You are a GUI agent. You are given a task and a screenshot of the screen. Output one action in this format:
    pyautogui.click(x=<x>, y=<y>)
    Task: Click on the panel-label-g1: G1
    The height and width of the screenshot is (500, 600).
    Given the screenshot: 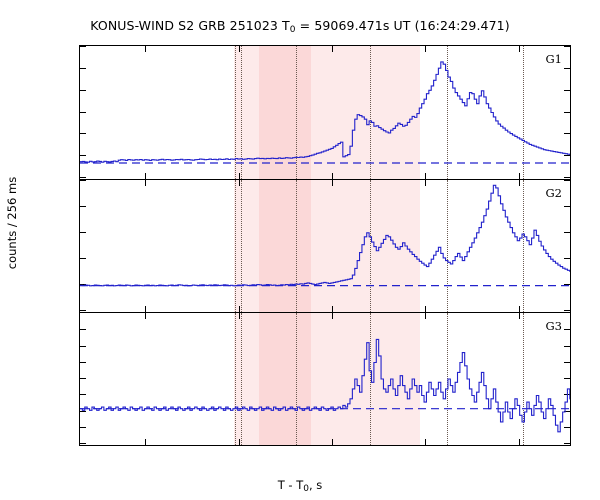 What is the action you would take?
    pyautogui.click(x=553, y=59)
    